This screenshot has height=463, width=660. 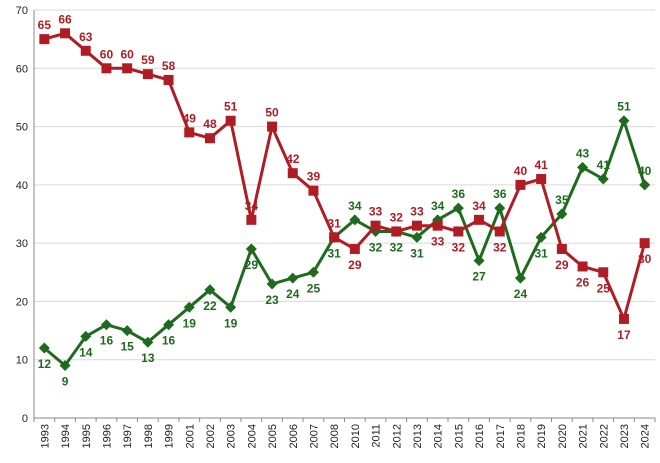 What do you see at coordinates (294, 436) in the screenshot?
I see `x-tick-label: 2006` at bounding box center [294, 436].